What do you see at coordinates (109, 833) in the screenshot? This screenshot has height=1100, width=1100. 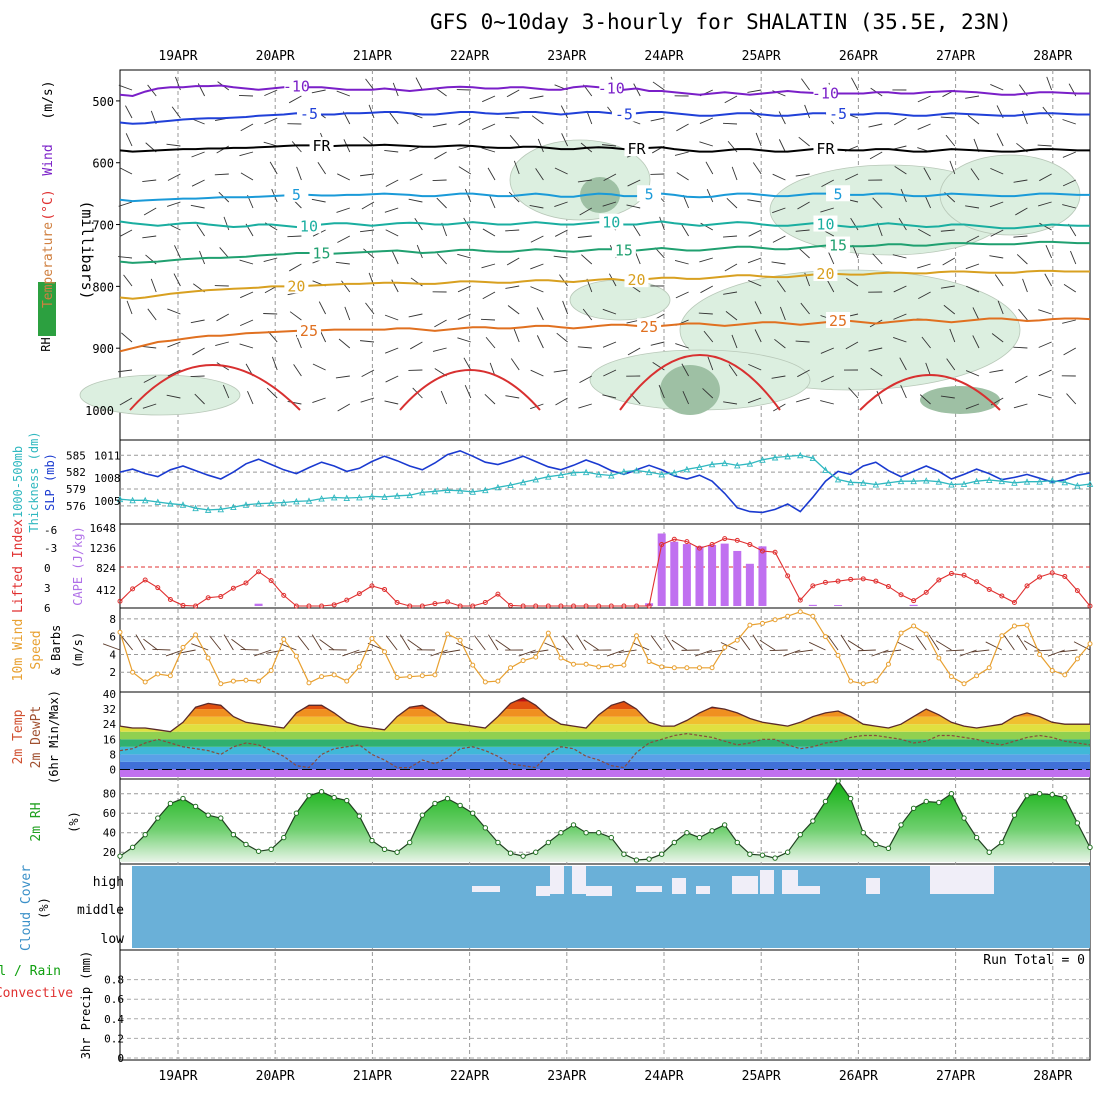 I see `rh-tick: 40` at bounding box center [109, 833].